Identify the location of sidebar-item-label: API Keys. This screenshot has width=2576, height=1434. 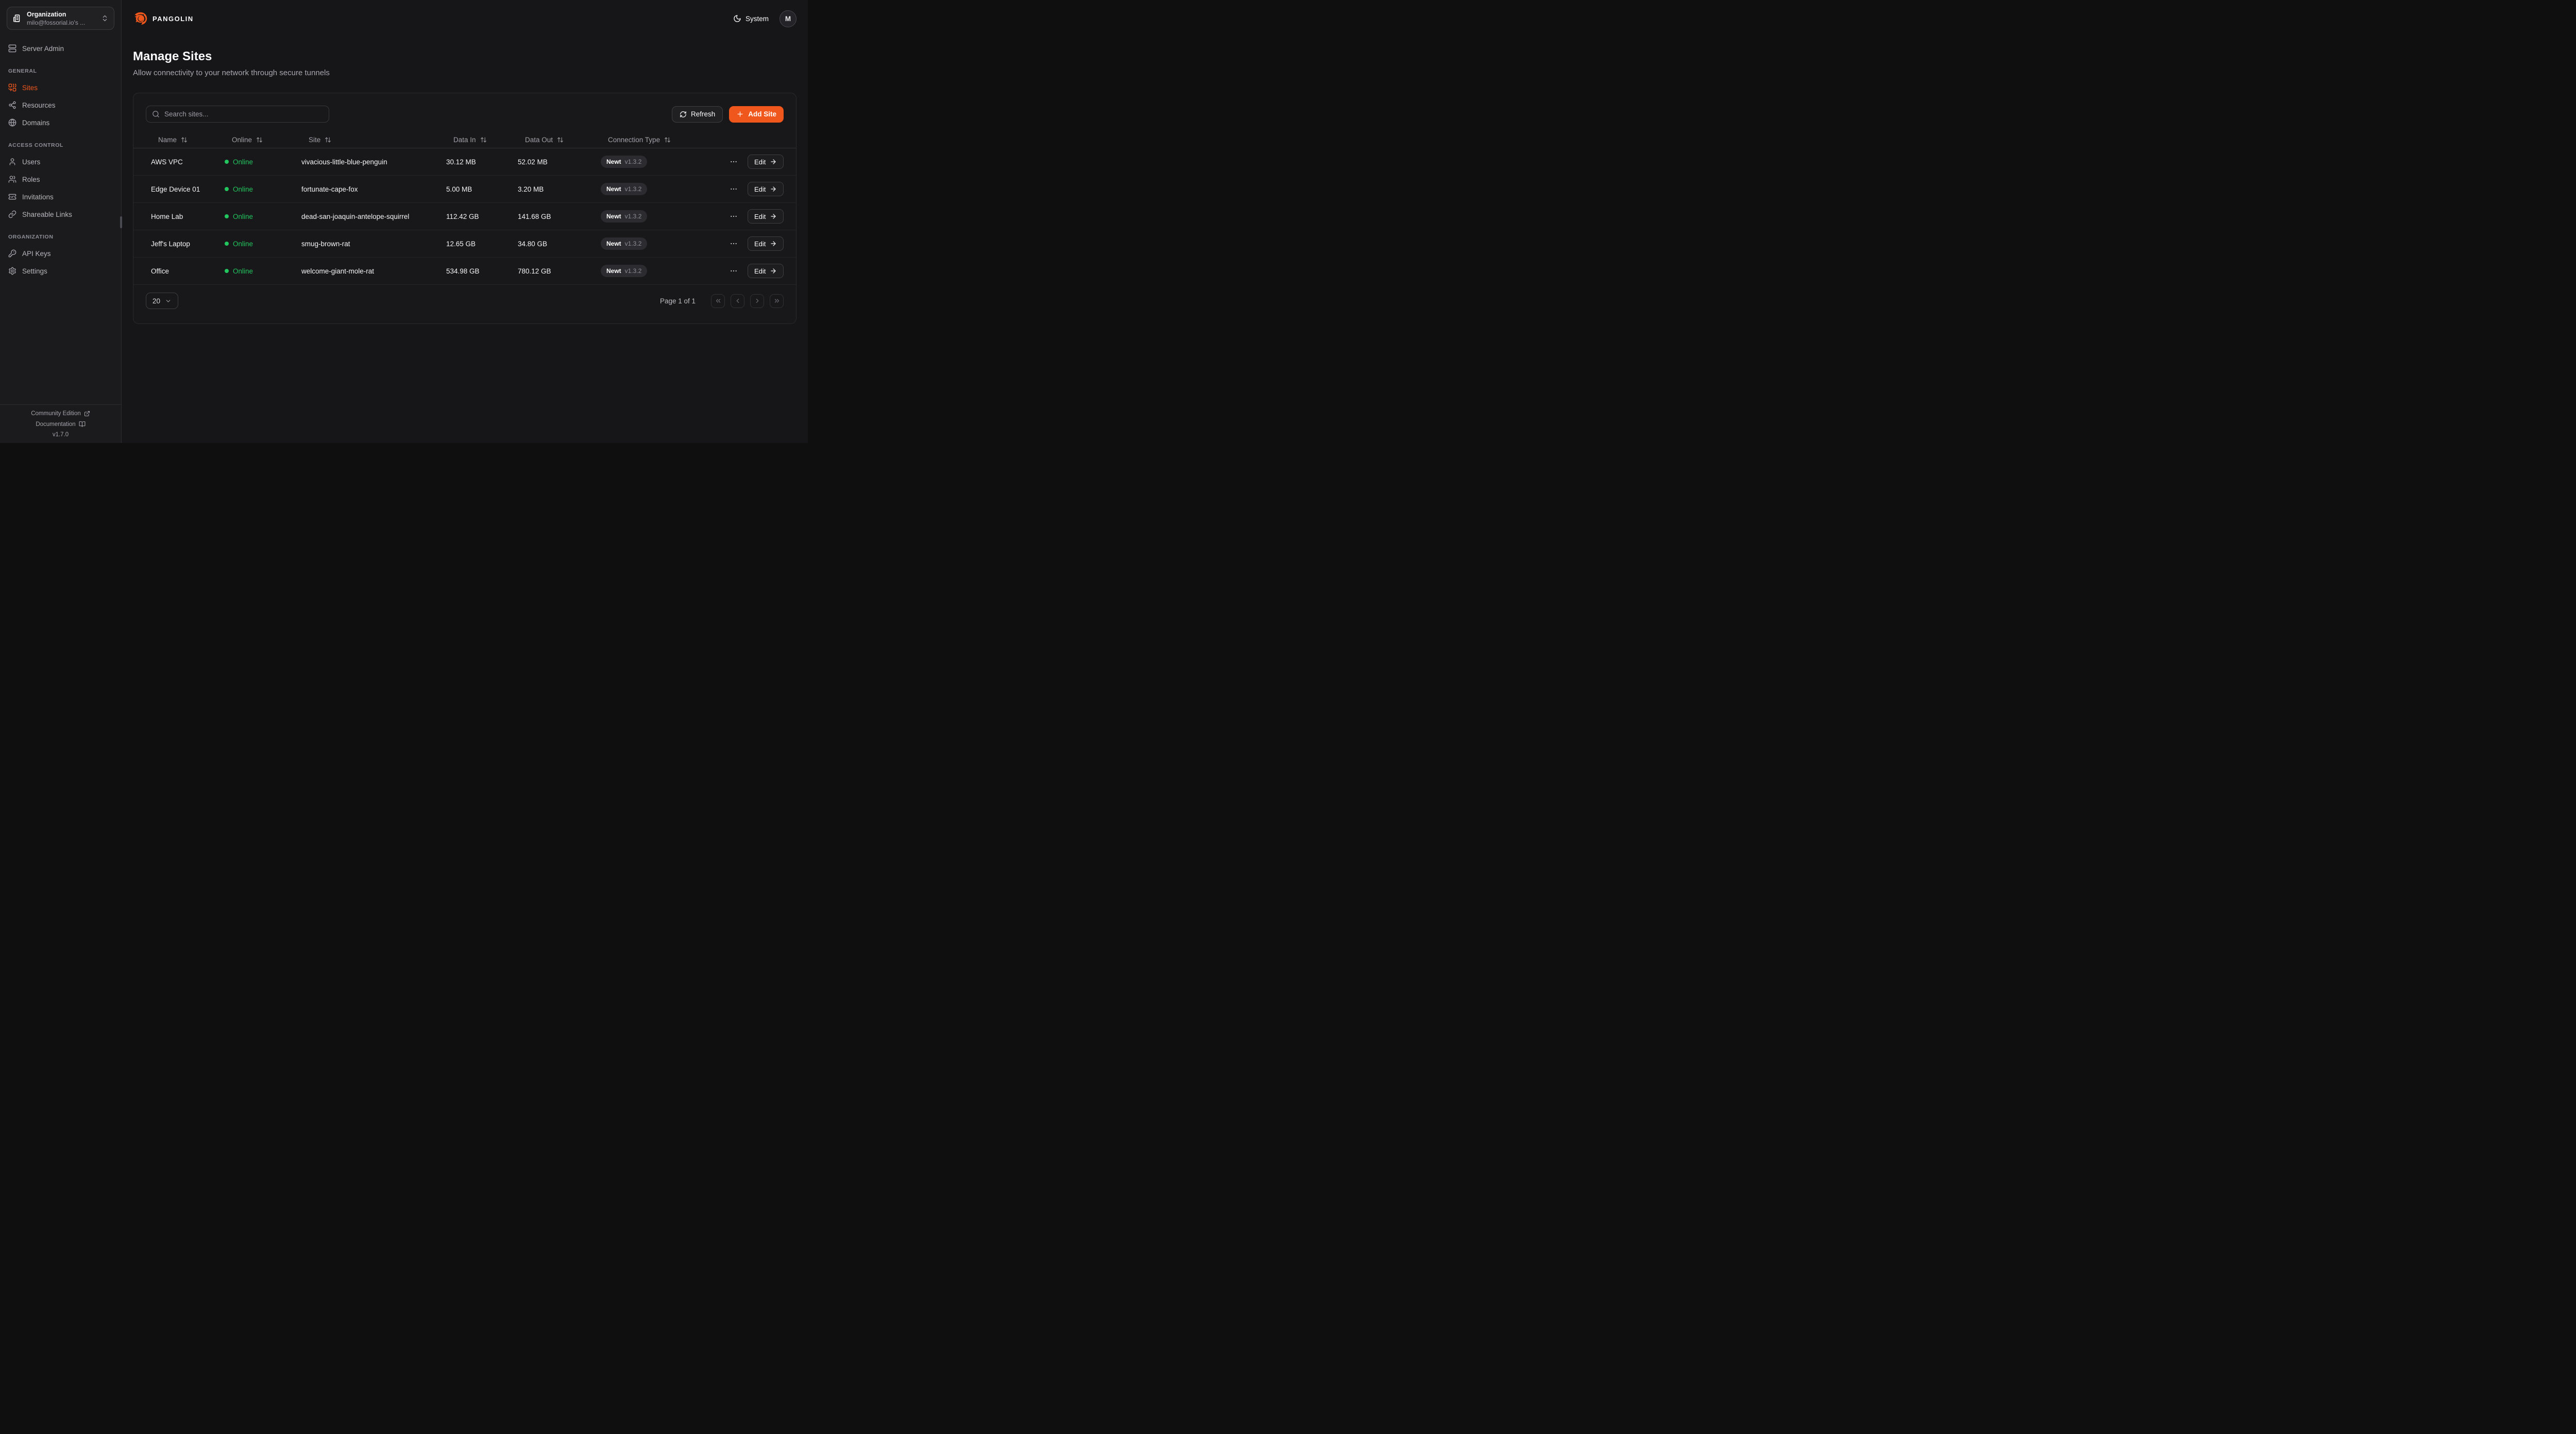
(36, 253).